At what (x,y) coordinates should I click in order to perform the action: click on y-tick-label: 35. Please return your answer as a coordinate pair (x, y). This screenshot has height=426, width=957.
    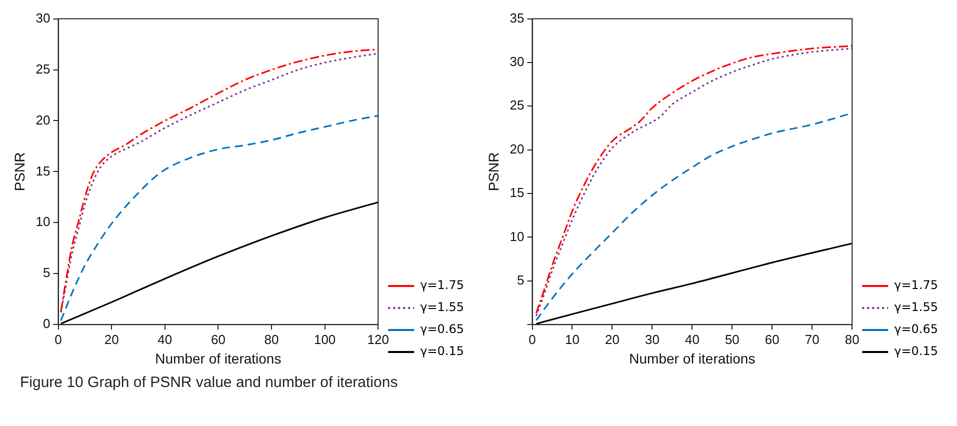
    Looking at the image, I should click on (517, 18).